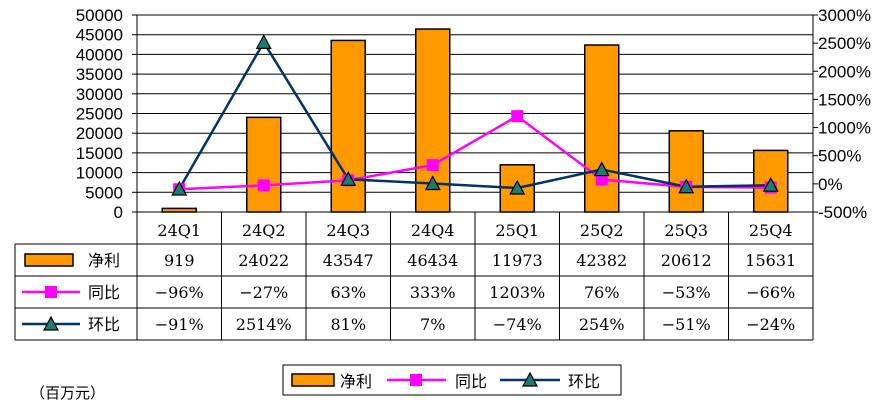 The image size is (894, 416). I want to click on series-name: 同比, so click(104, 292).